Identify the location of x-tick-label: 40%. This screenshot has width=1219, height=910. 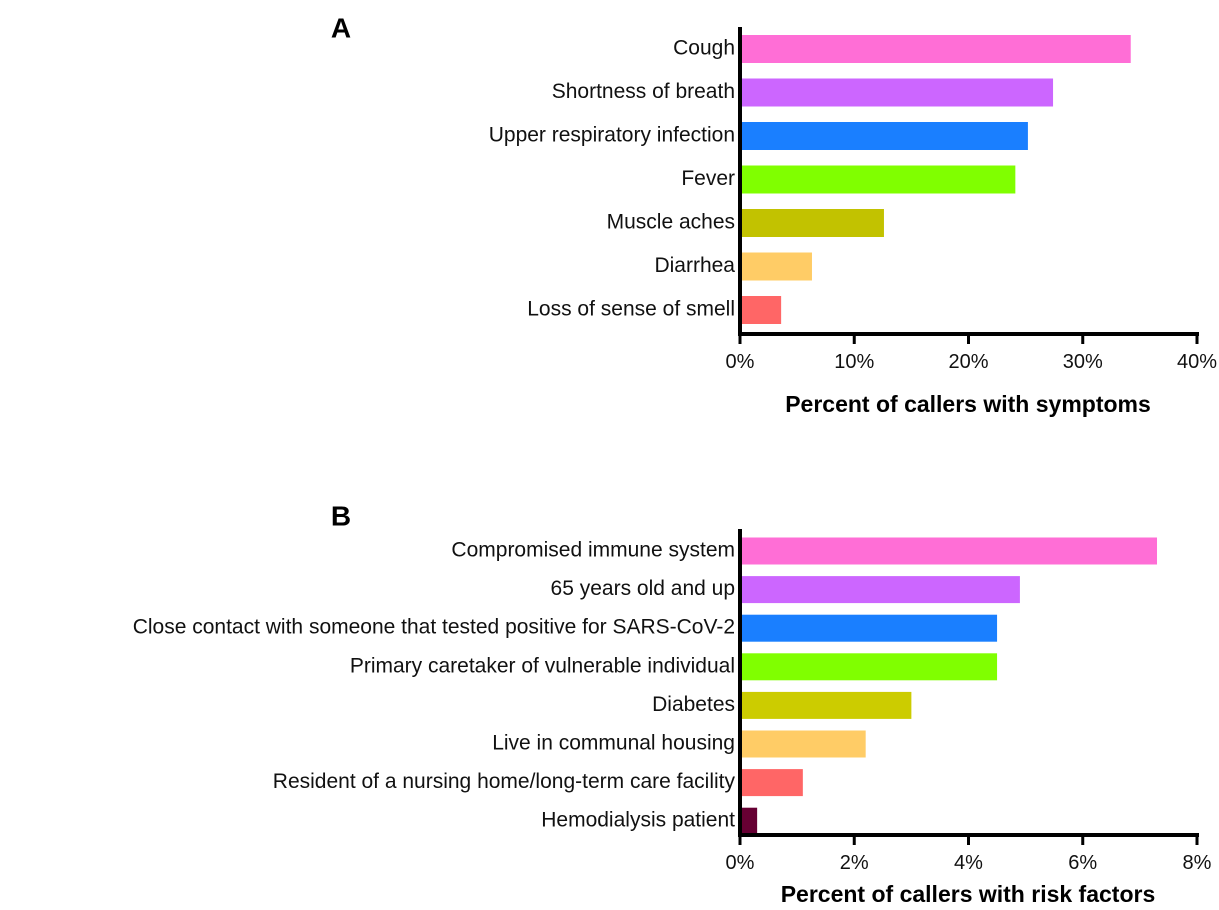
(1197, 362).